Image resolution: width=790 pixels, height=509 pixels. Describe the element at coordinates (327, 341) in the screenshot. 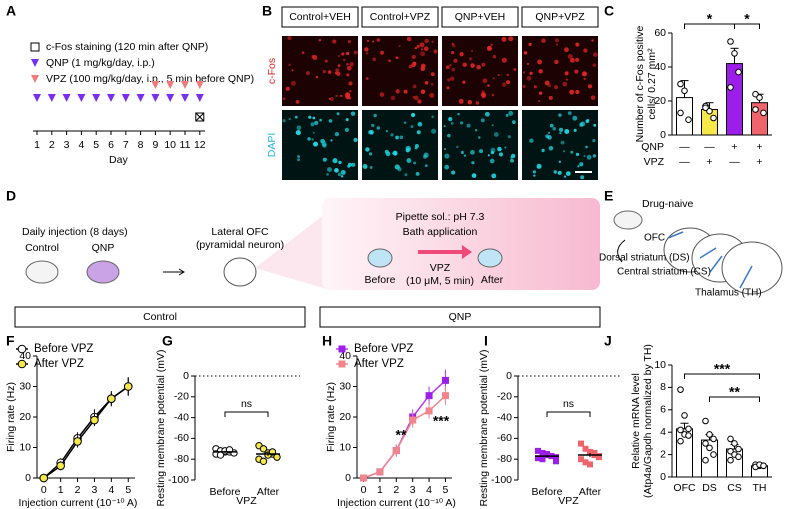

I see `panel-label: H` at that location.